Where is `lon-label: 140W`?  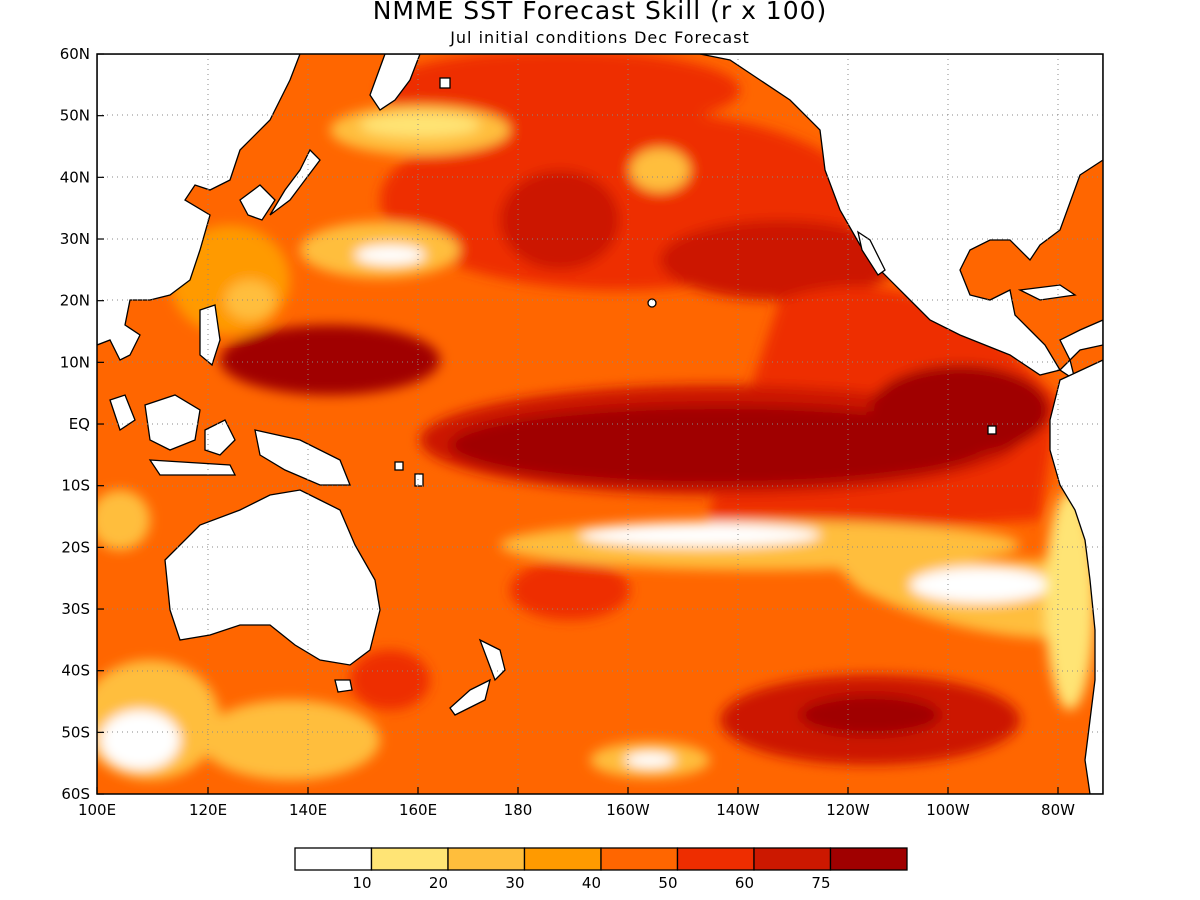 lon-label: 140W is located at coordinates (738, 810).